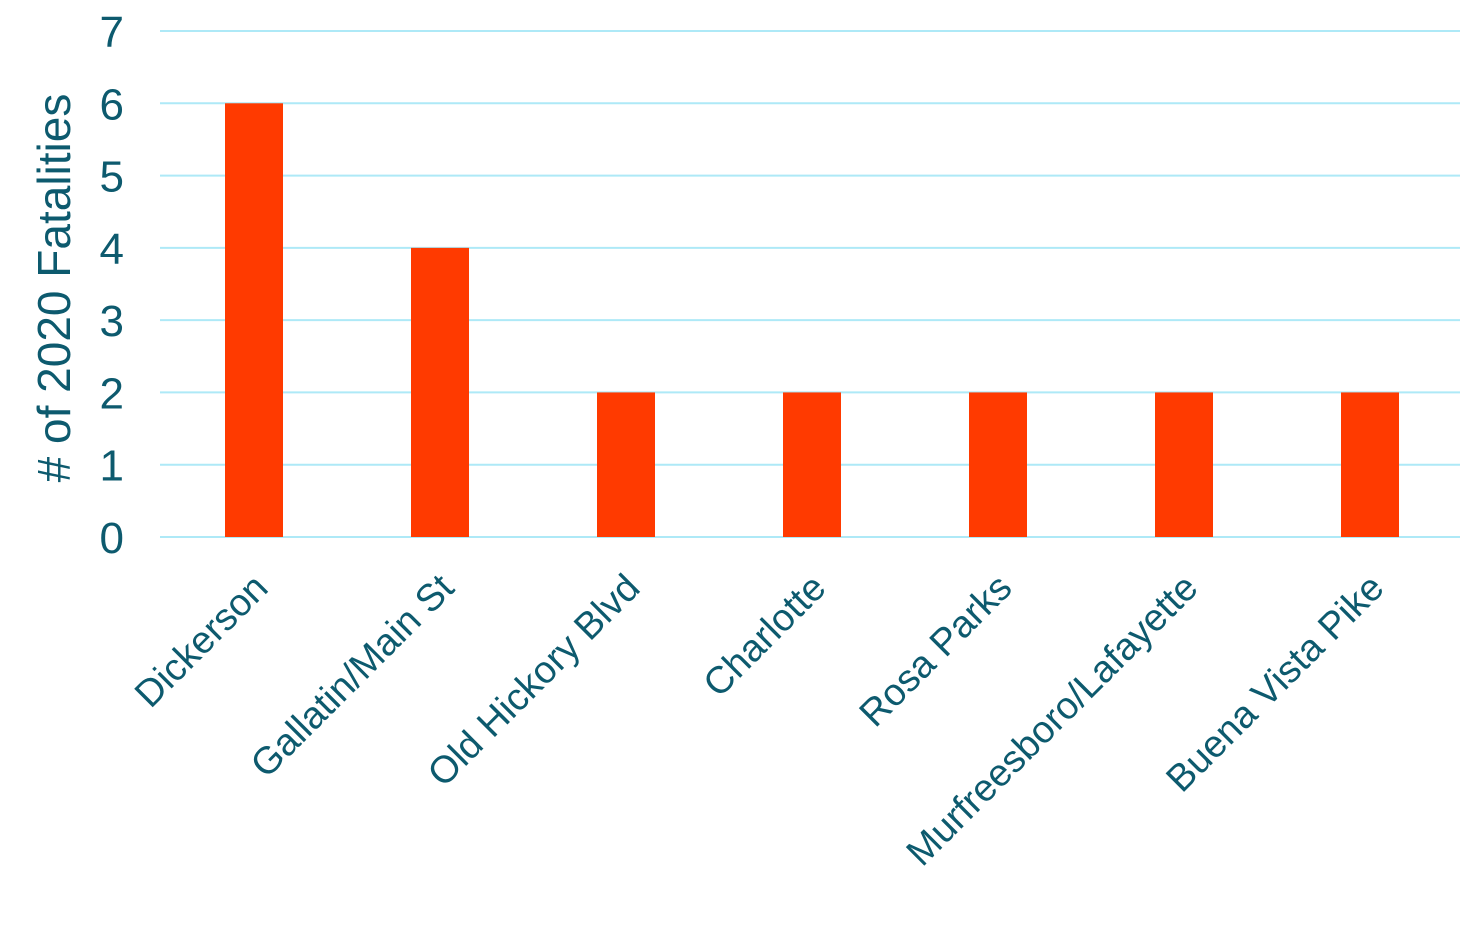 This screenshot has width=1468, height=933. Describe the element at coordinates (112, 104) in the screenshot. I see `y-tick-label: 6` at that location.